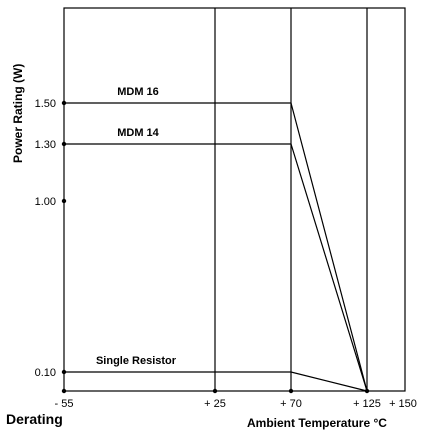  Describe the element at coordinates (45, 202) in the screenshot. I see `y-tick-label: 1.00` at that location.